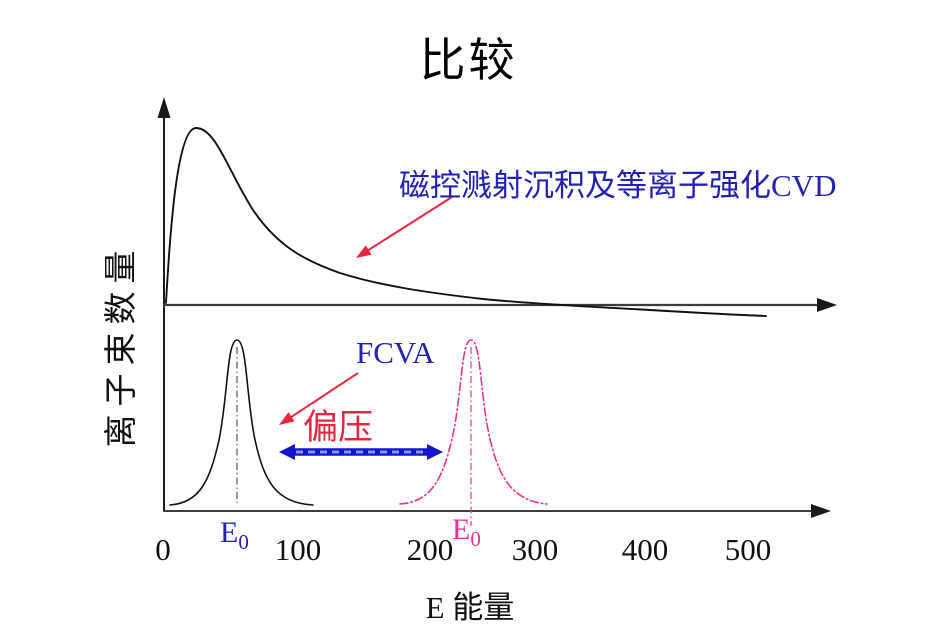 Image resolution: width=937 pixels, height=633 pixels. What do you see at coordinates (338, 427) in the screenshot?
I see `annotation-bias-label: 偏压` at bounding box center [338, 427].